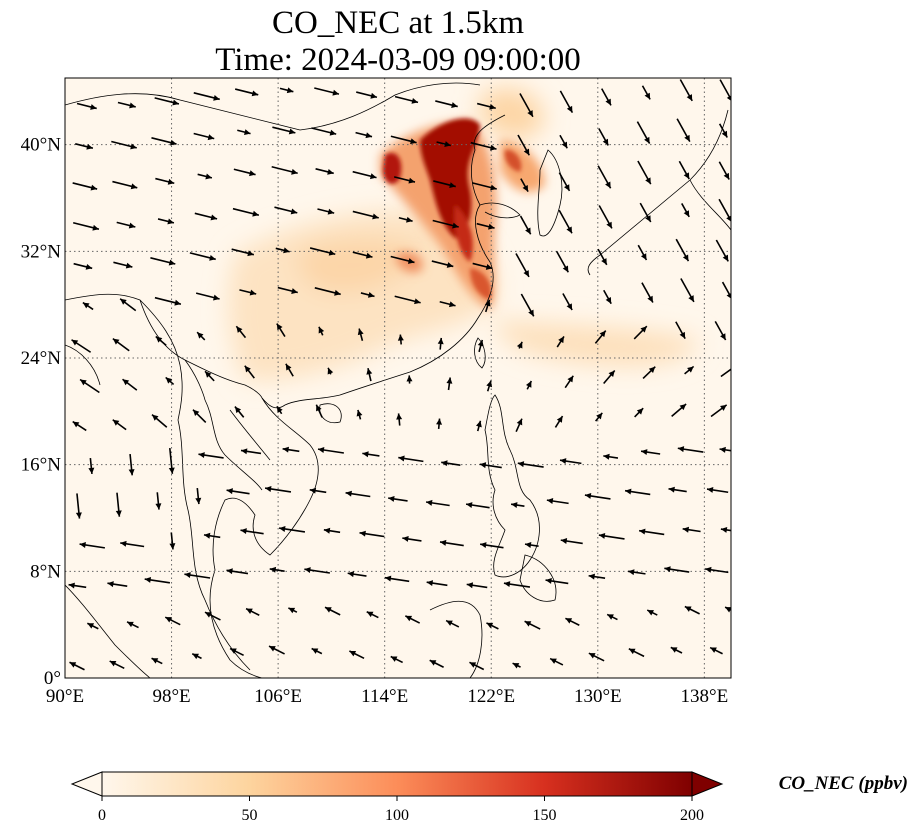 The height and width of the screenshot is (836, 920). What do you see at coordinates (250, 815) in the screenshot?
I see `colorbar-tick-label: 50` at bounding box center [250, 815].